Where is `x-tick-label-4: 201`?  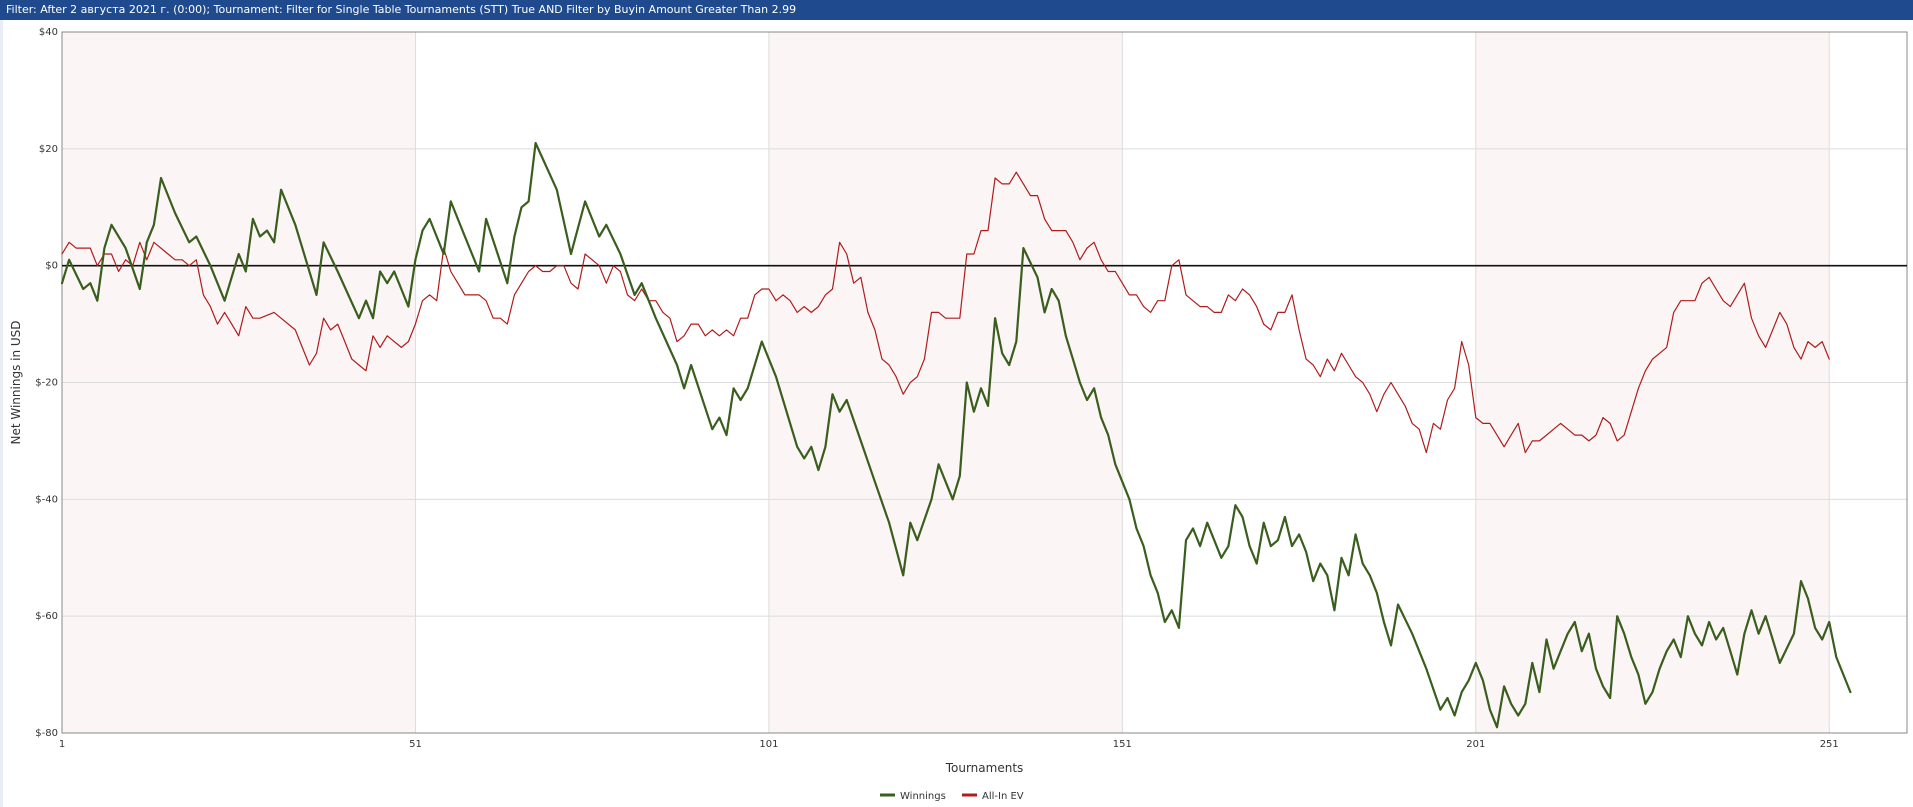
x-tick-label-4: 201 is located at coordinates (1475, 744).